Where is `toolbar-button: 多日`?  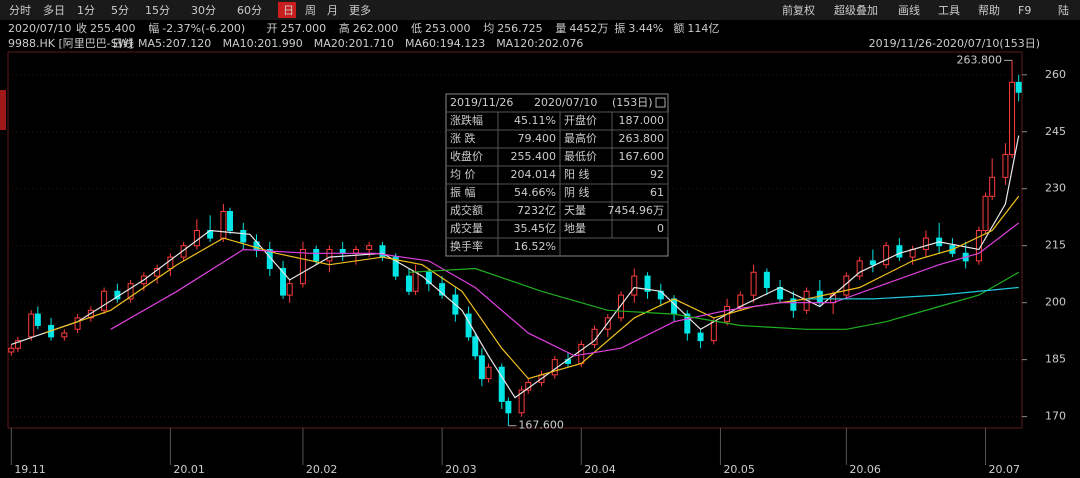 toolbar-button: 多日 is located at coordinates (54, 10).